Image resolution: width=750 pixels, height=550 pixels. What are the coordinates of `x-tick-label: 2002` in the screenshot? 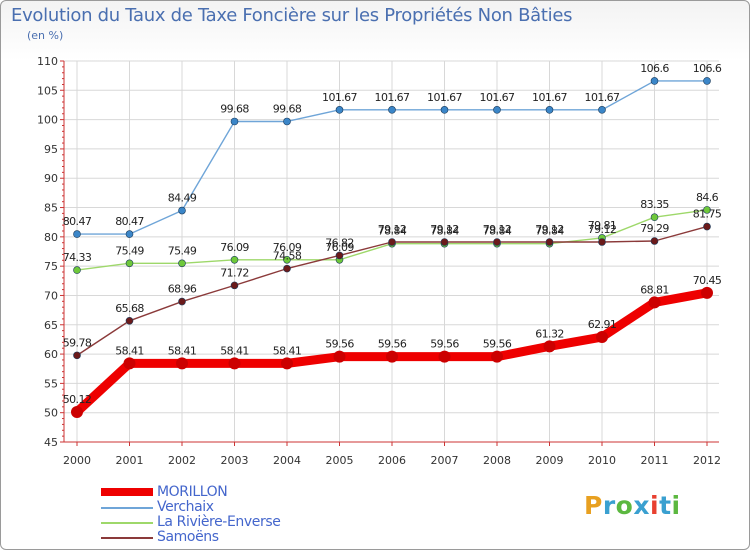 It's located at (182, 460).